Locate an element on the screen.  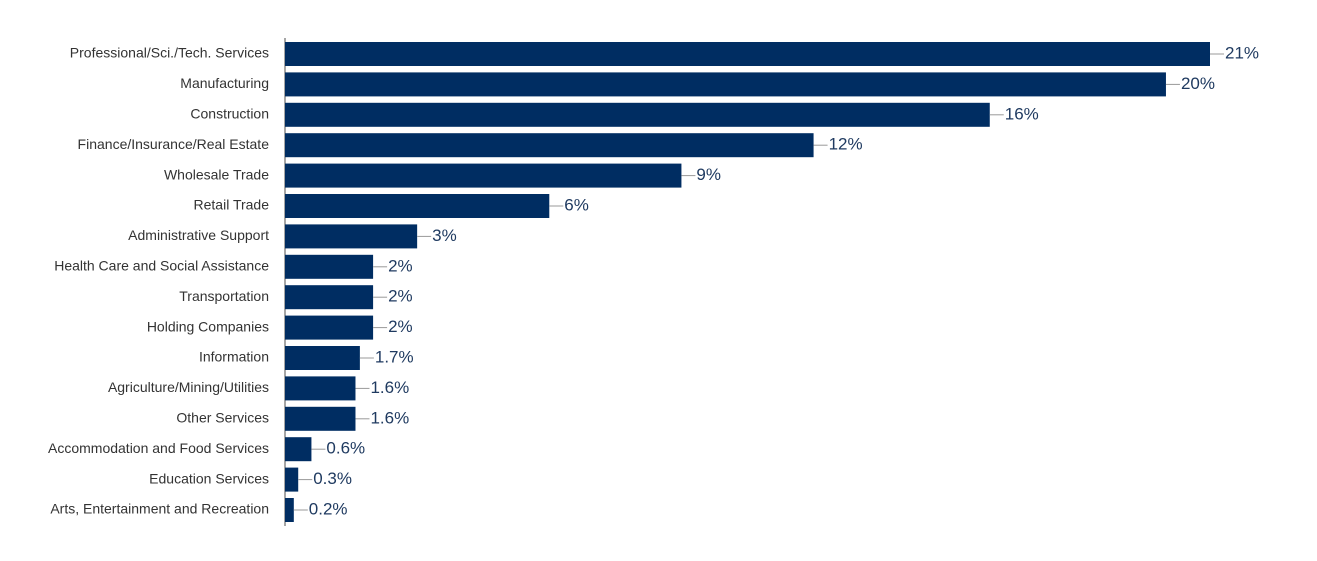
category-label: Wholesale Trade is located at coordinates (216, 174).